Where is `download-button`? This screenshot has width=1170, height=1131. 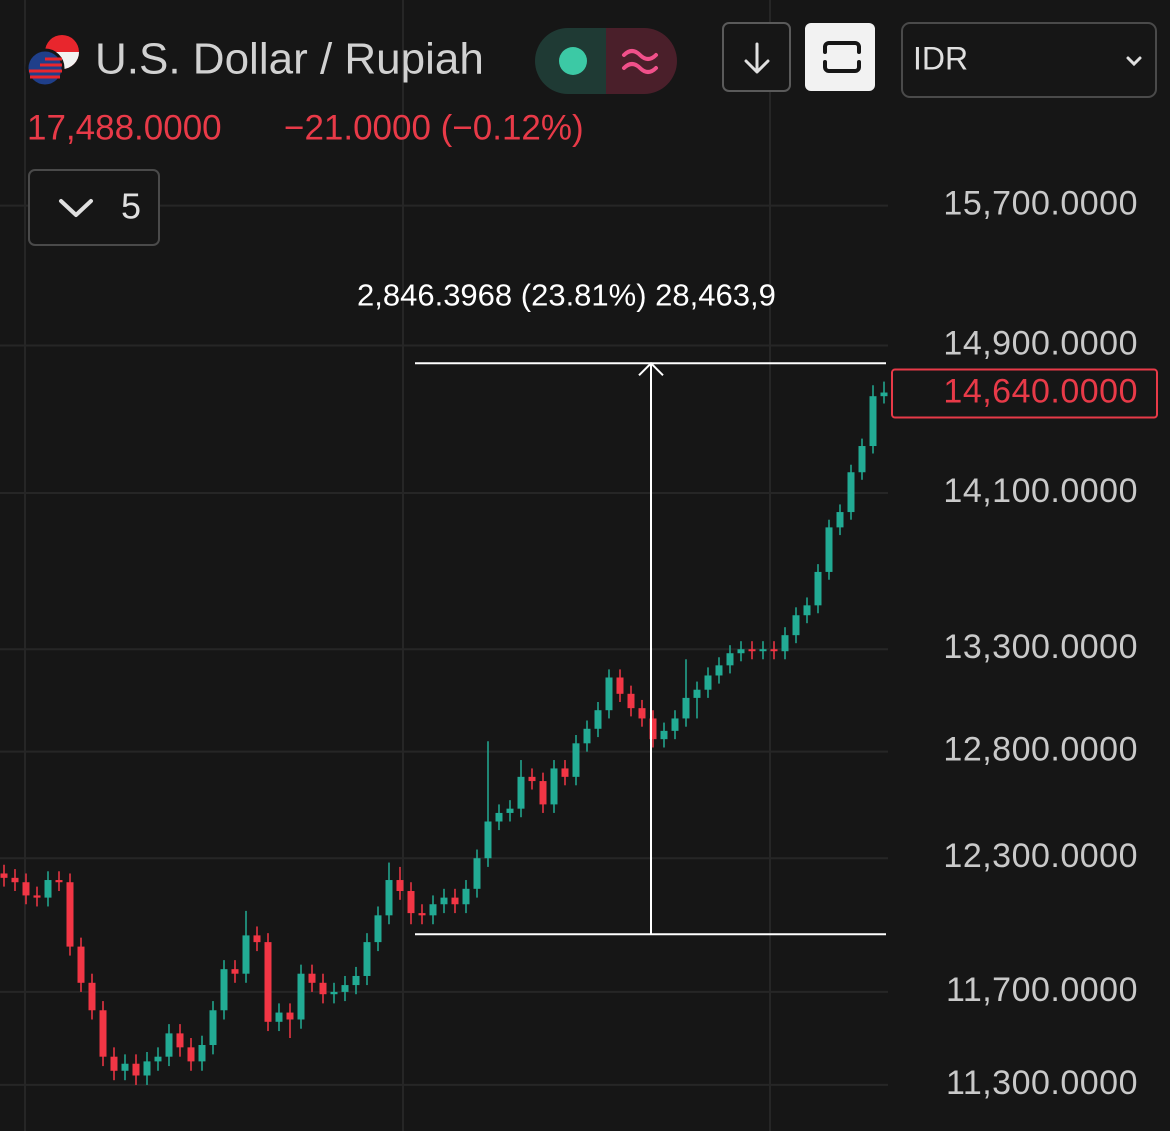 download-button is located at coordinates (756, 57).